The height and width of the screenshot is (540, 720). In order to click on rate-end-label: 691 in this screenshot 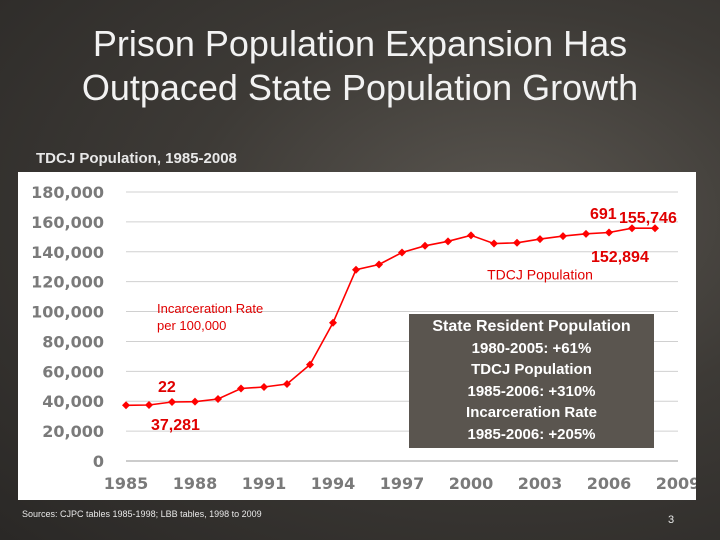, I will do `click(603, 214)`.